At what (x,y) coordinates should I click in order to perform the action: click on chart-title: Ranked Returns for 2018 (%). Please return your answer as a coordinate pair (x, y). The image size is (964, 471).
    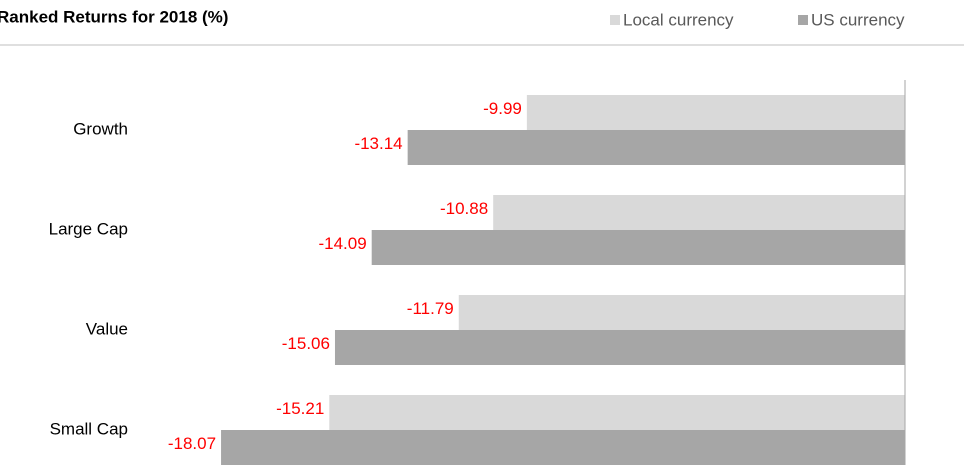
    Looking at the image, I should click on (114, 16).